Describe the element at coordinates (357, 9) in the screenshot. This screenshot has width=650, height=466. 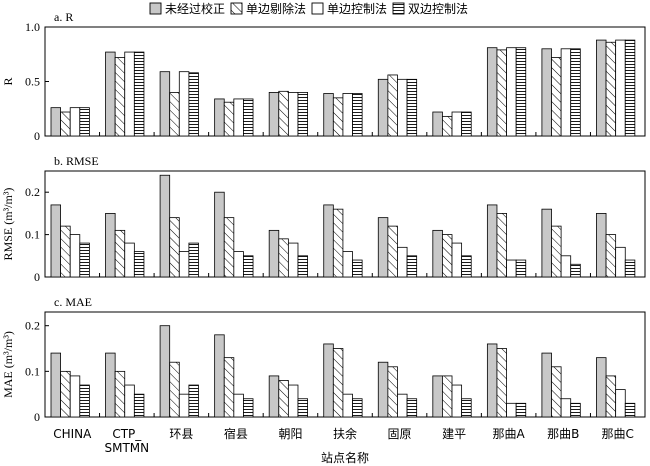
I see `legend-label: 单边控制法` at that location.